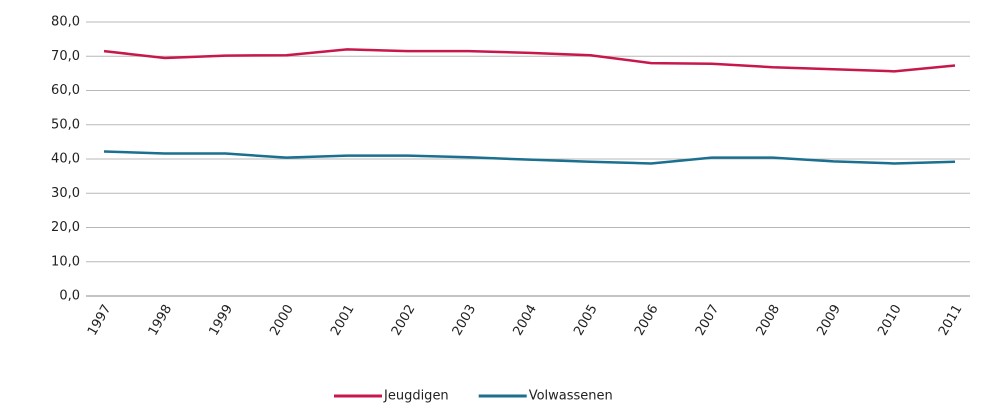  What do you see at coordinates (65, 159) in the screenshot?
I see `y-tick-label: 40,0` at bounding box center [65, 159].